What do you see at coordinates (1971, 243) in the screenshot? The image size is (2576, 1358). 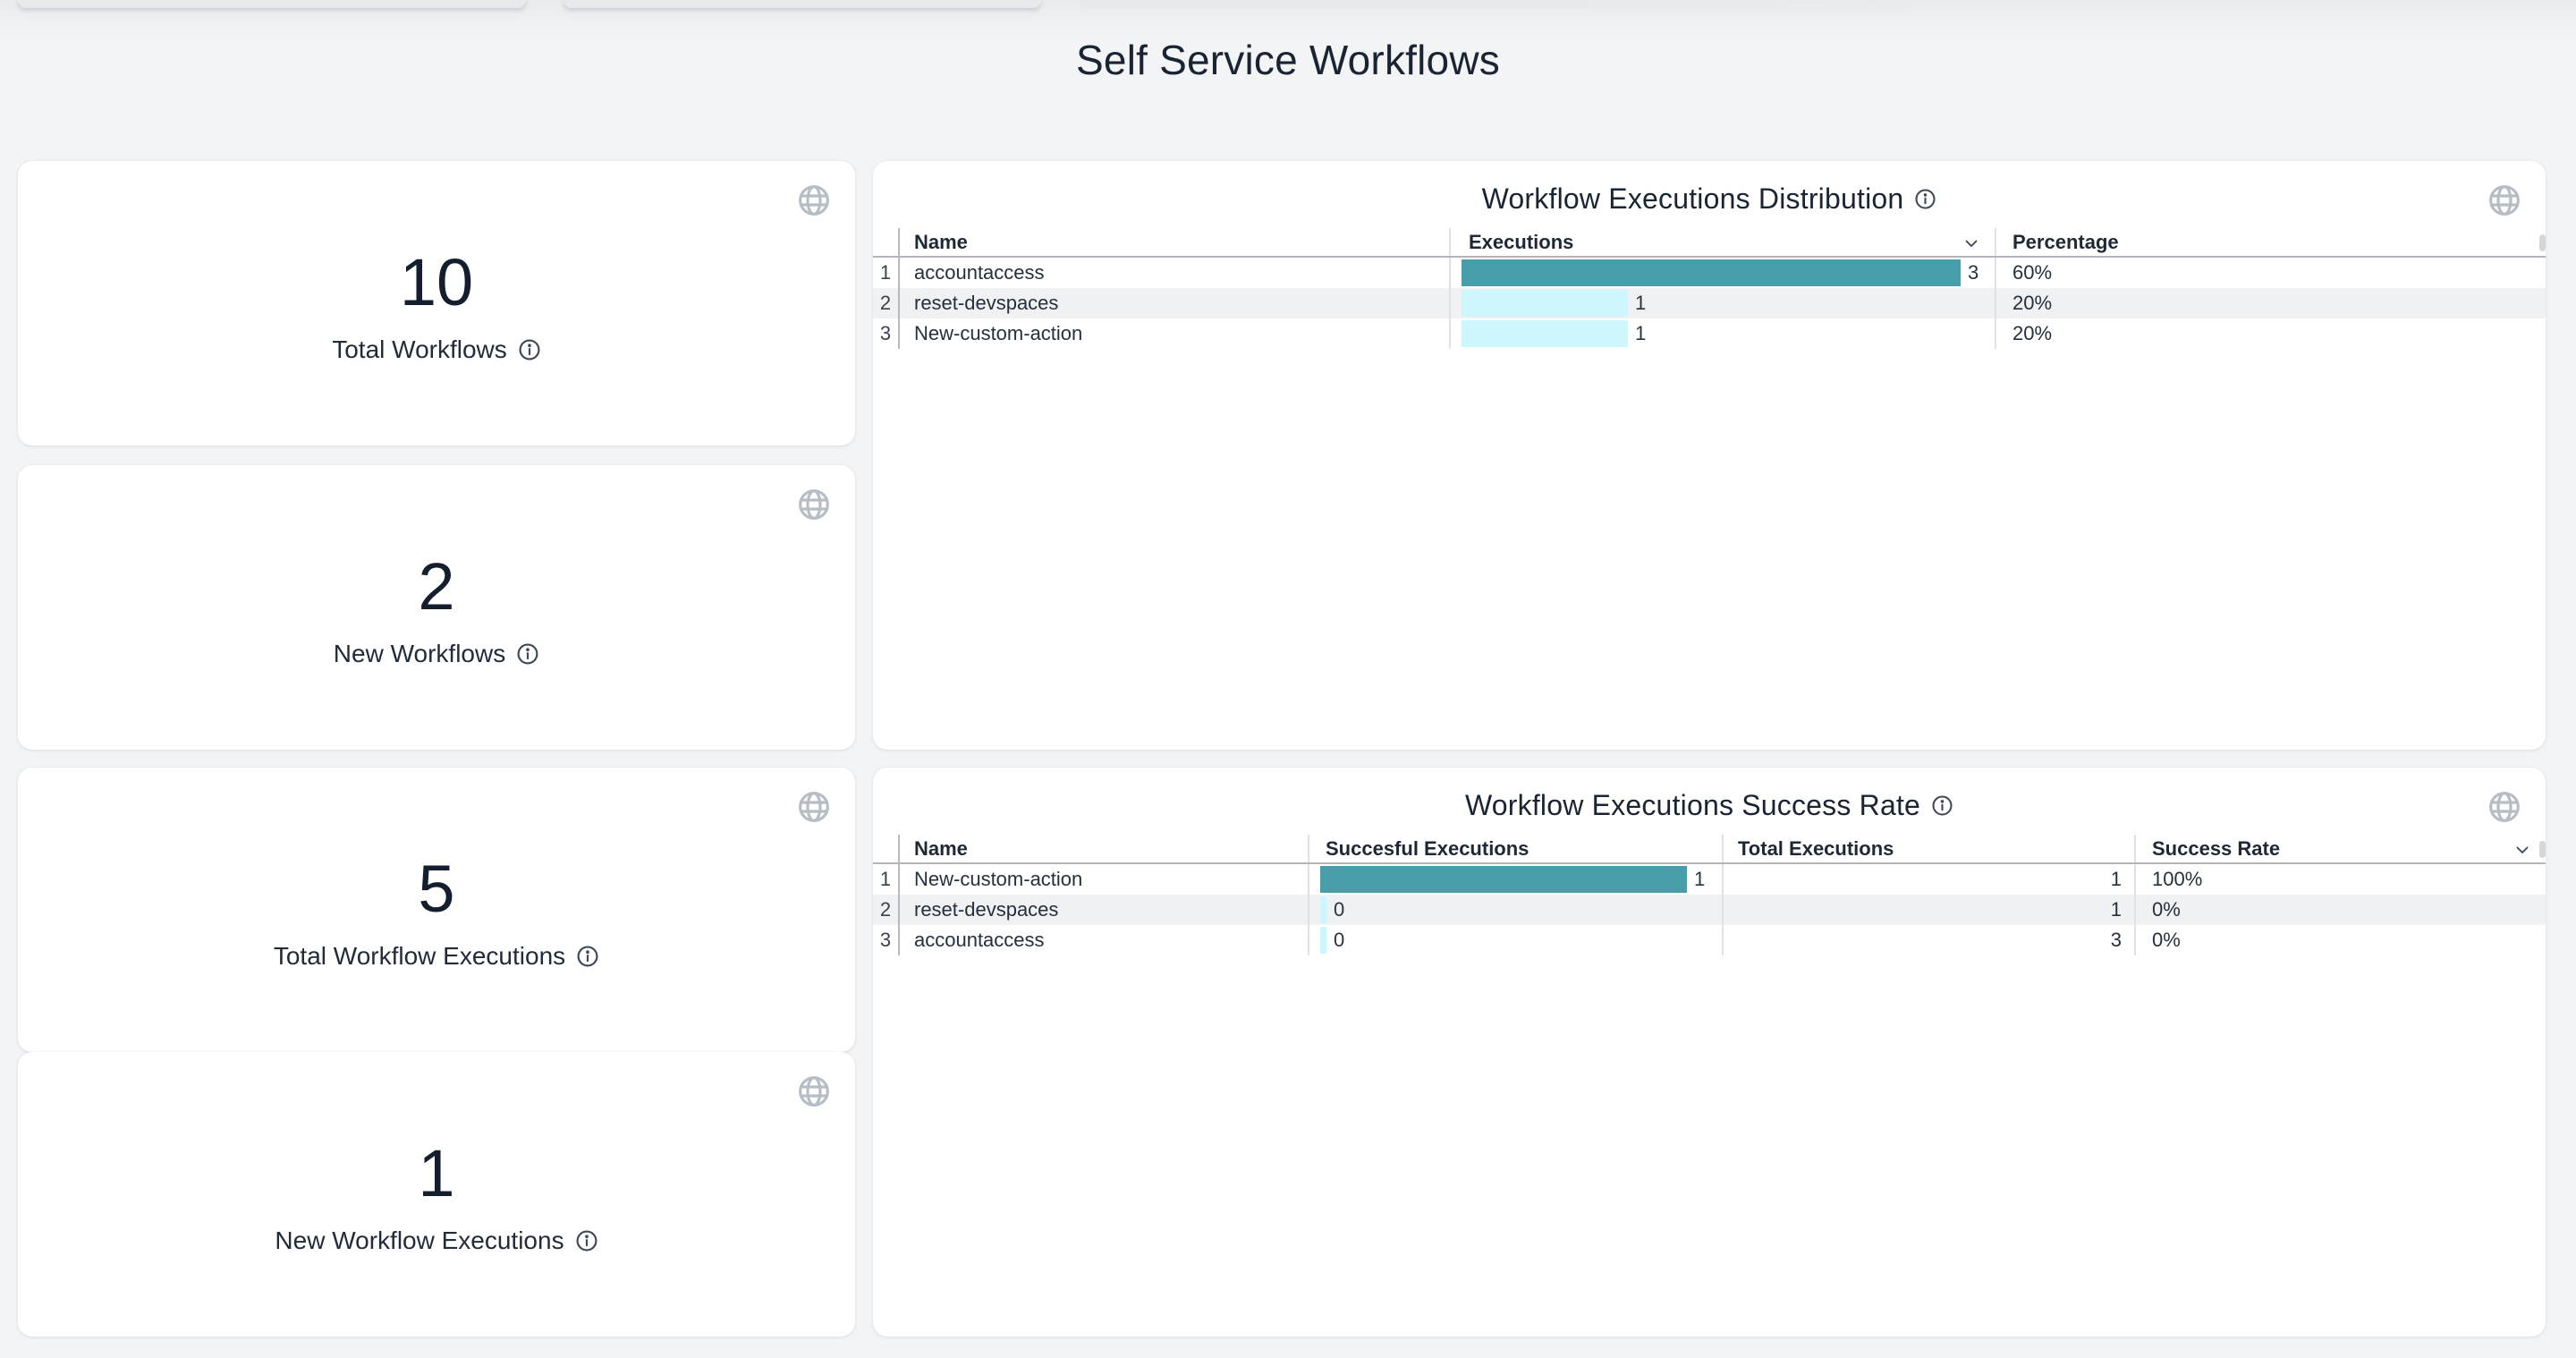 I see `chevron-down-icon` at bounding box center [1971, 243].